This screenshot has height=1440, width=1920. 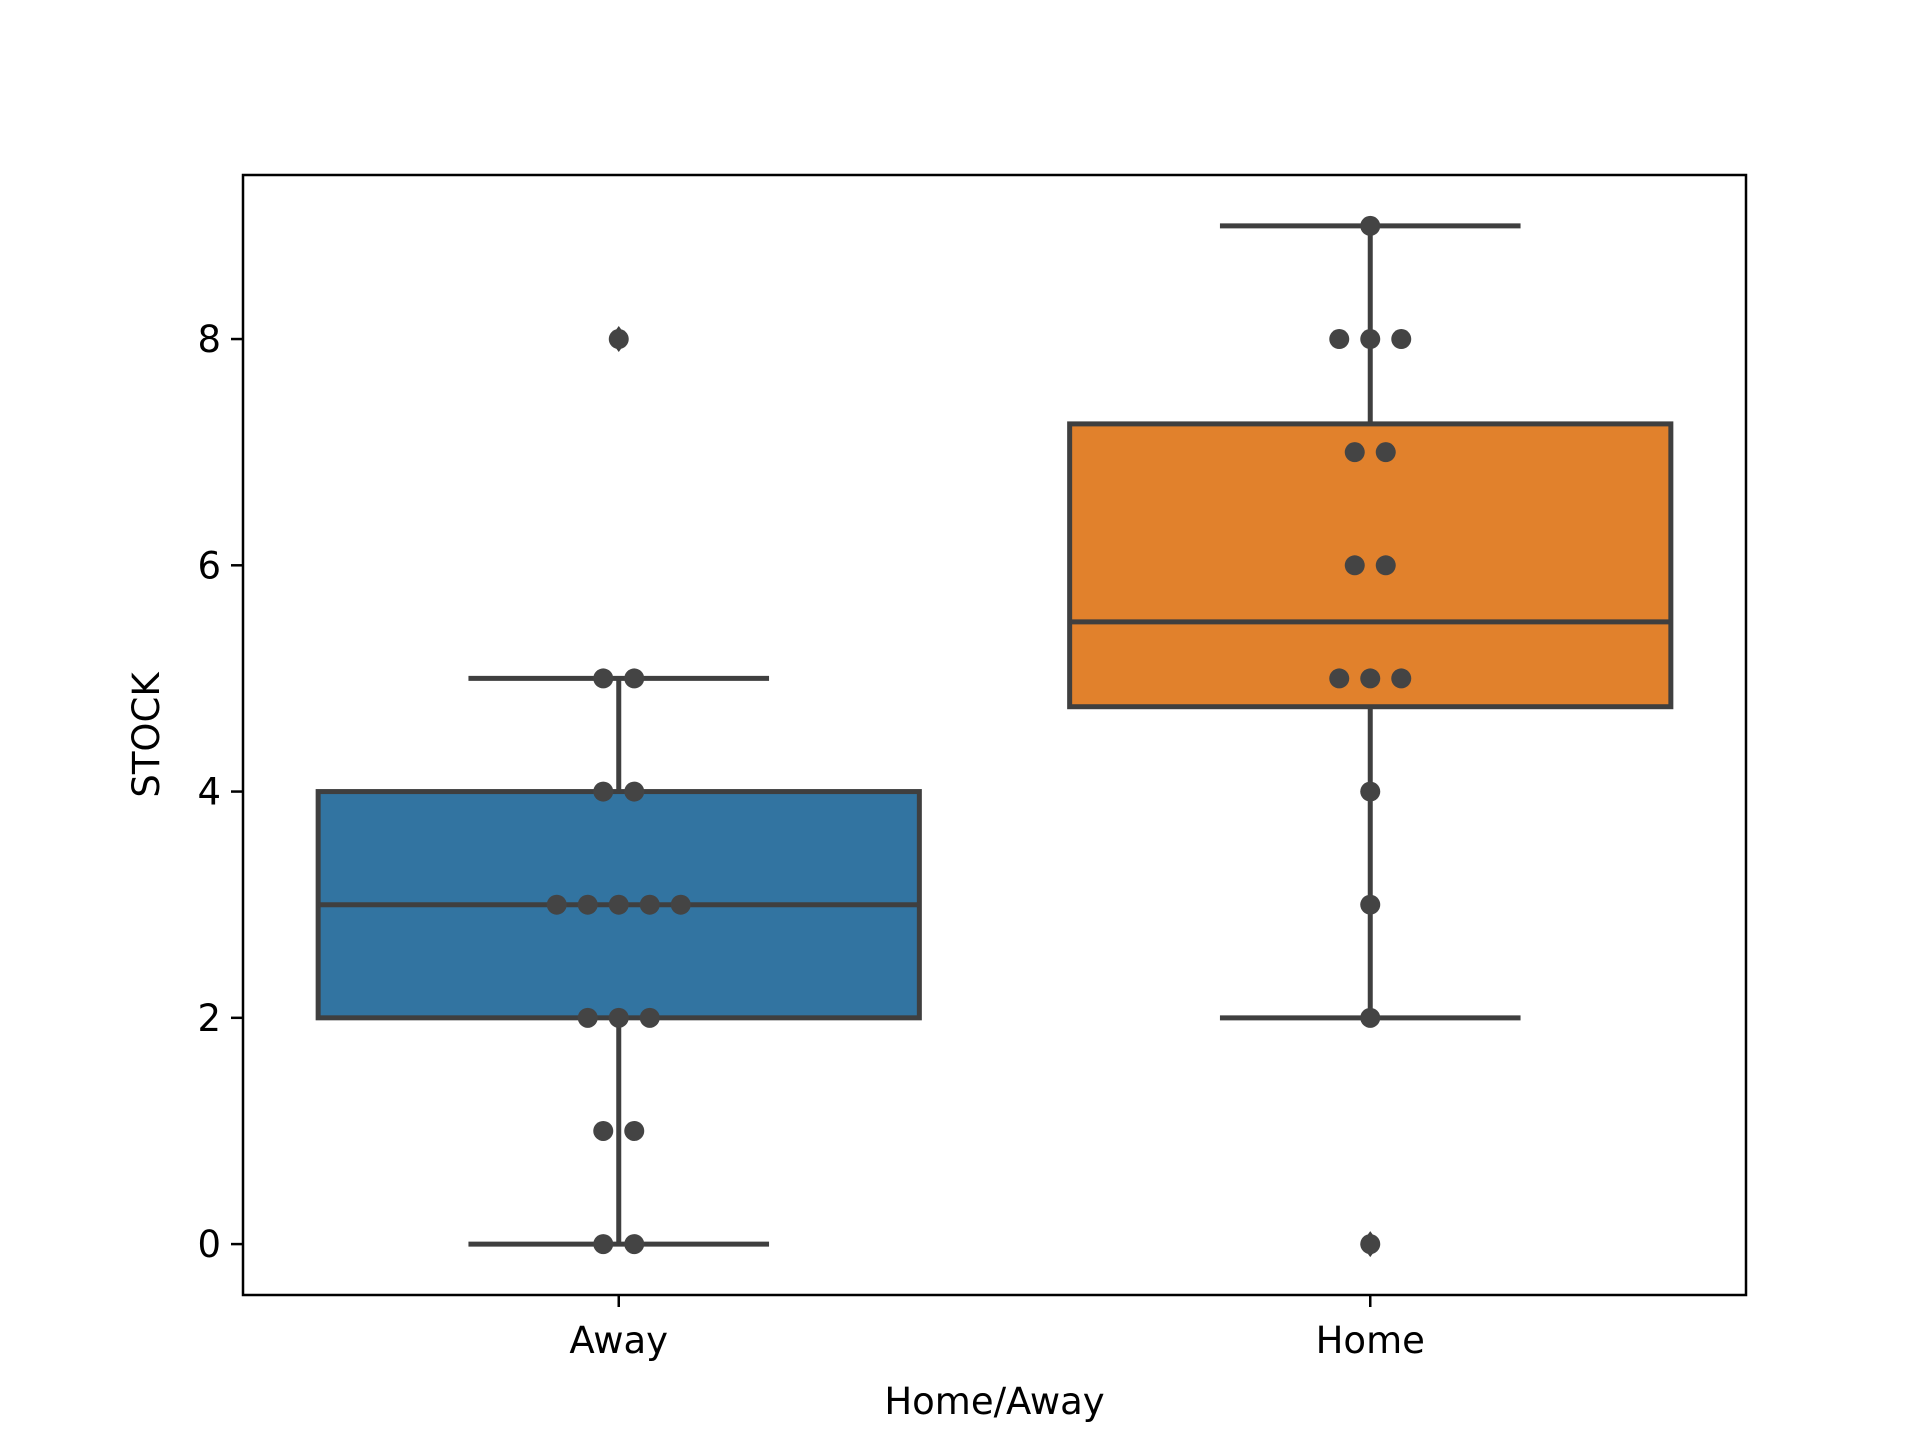 What do you see at coordinates (997, 1328) in the screenshot?
I see `x-axis: Away Home` at bounding box center [997, 1328].